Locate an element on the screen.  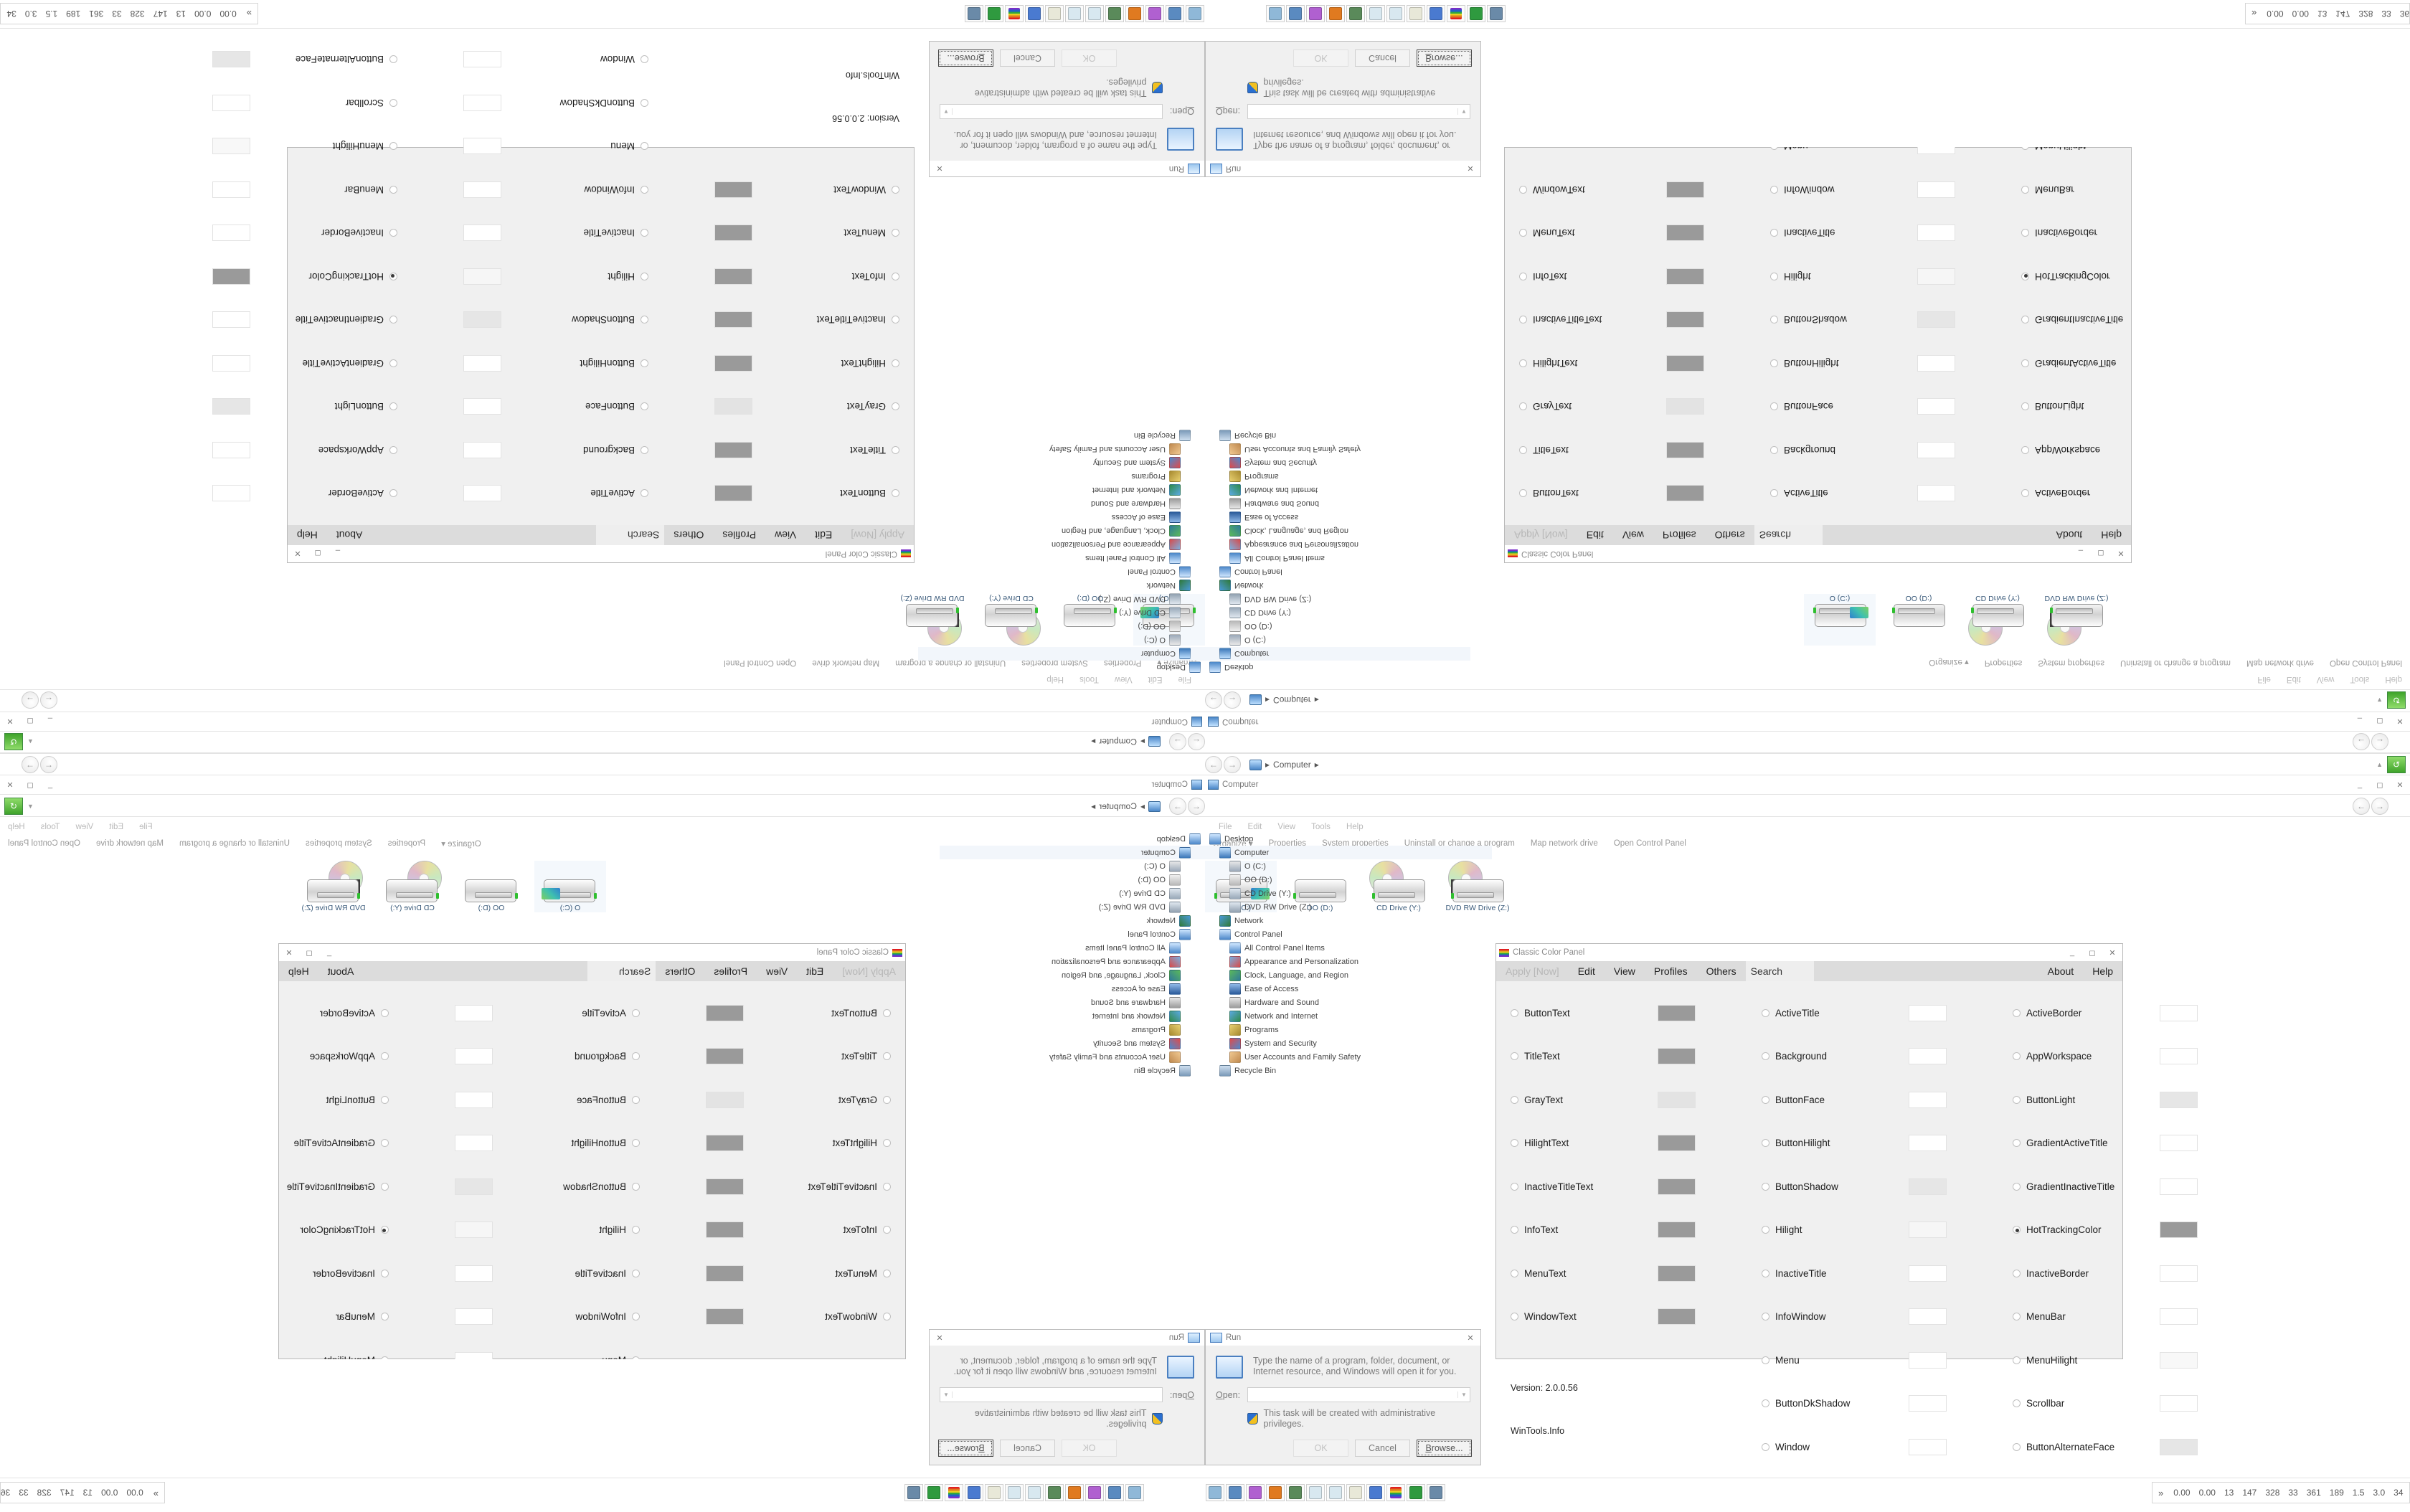
menu-edit: Edit is located at coordinates (2294, 679).